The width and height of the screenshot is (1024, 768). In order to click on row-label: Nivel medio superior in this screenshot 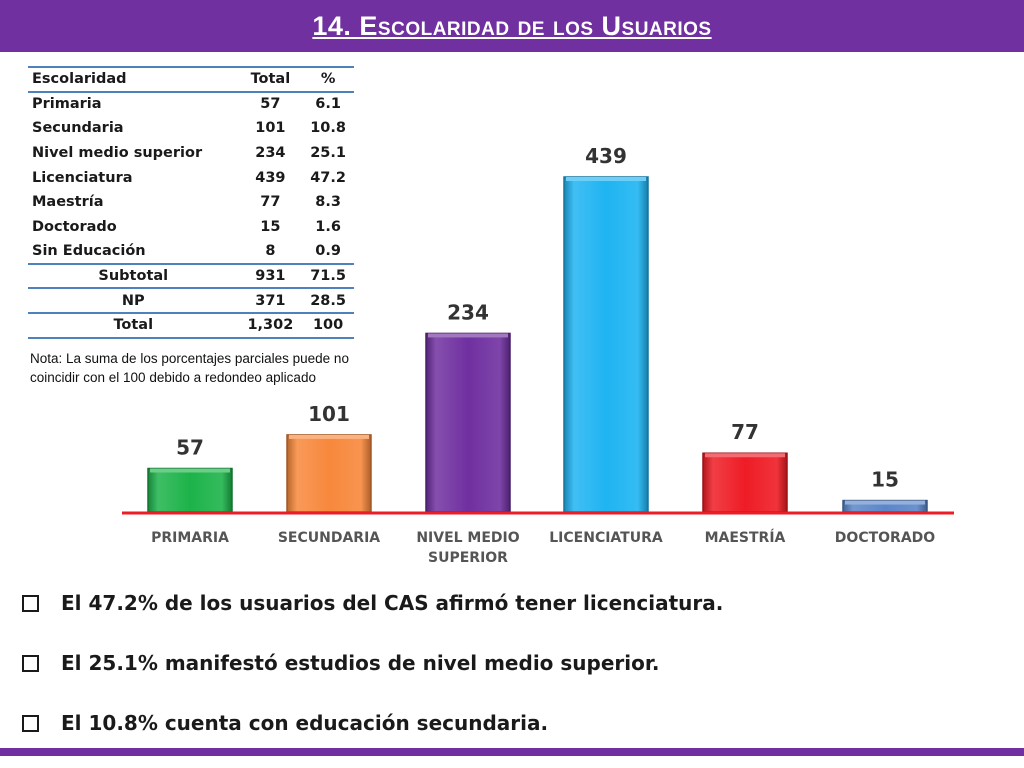, I will do `click(117, 153)`.